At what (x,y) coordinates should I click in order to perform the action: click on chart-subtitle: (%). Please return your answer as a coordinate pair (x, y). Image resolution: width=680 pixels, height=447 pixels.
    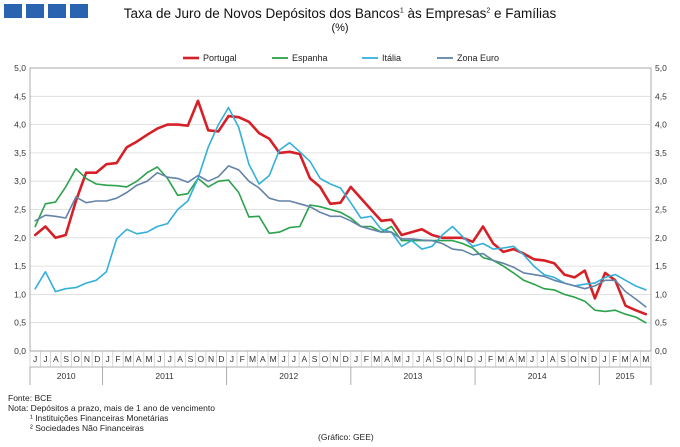
    Looking at the image, I should click on (340, 28).